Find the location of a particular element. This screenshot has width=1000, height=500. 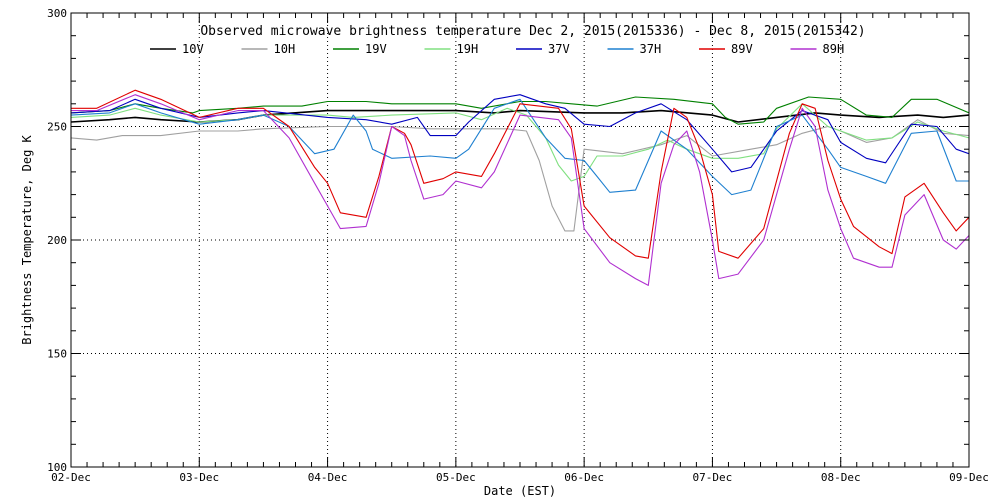

y-tick-label: 200 is located at coordinates (57, 240).